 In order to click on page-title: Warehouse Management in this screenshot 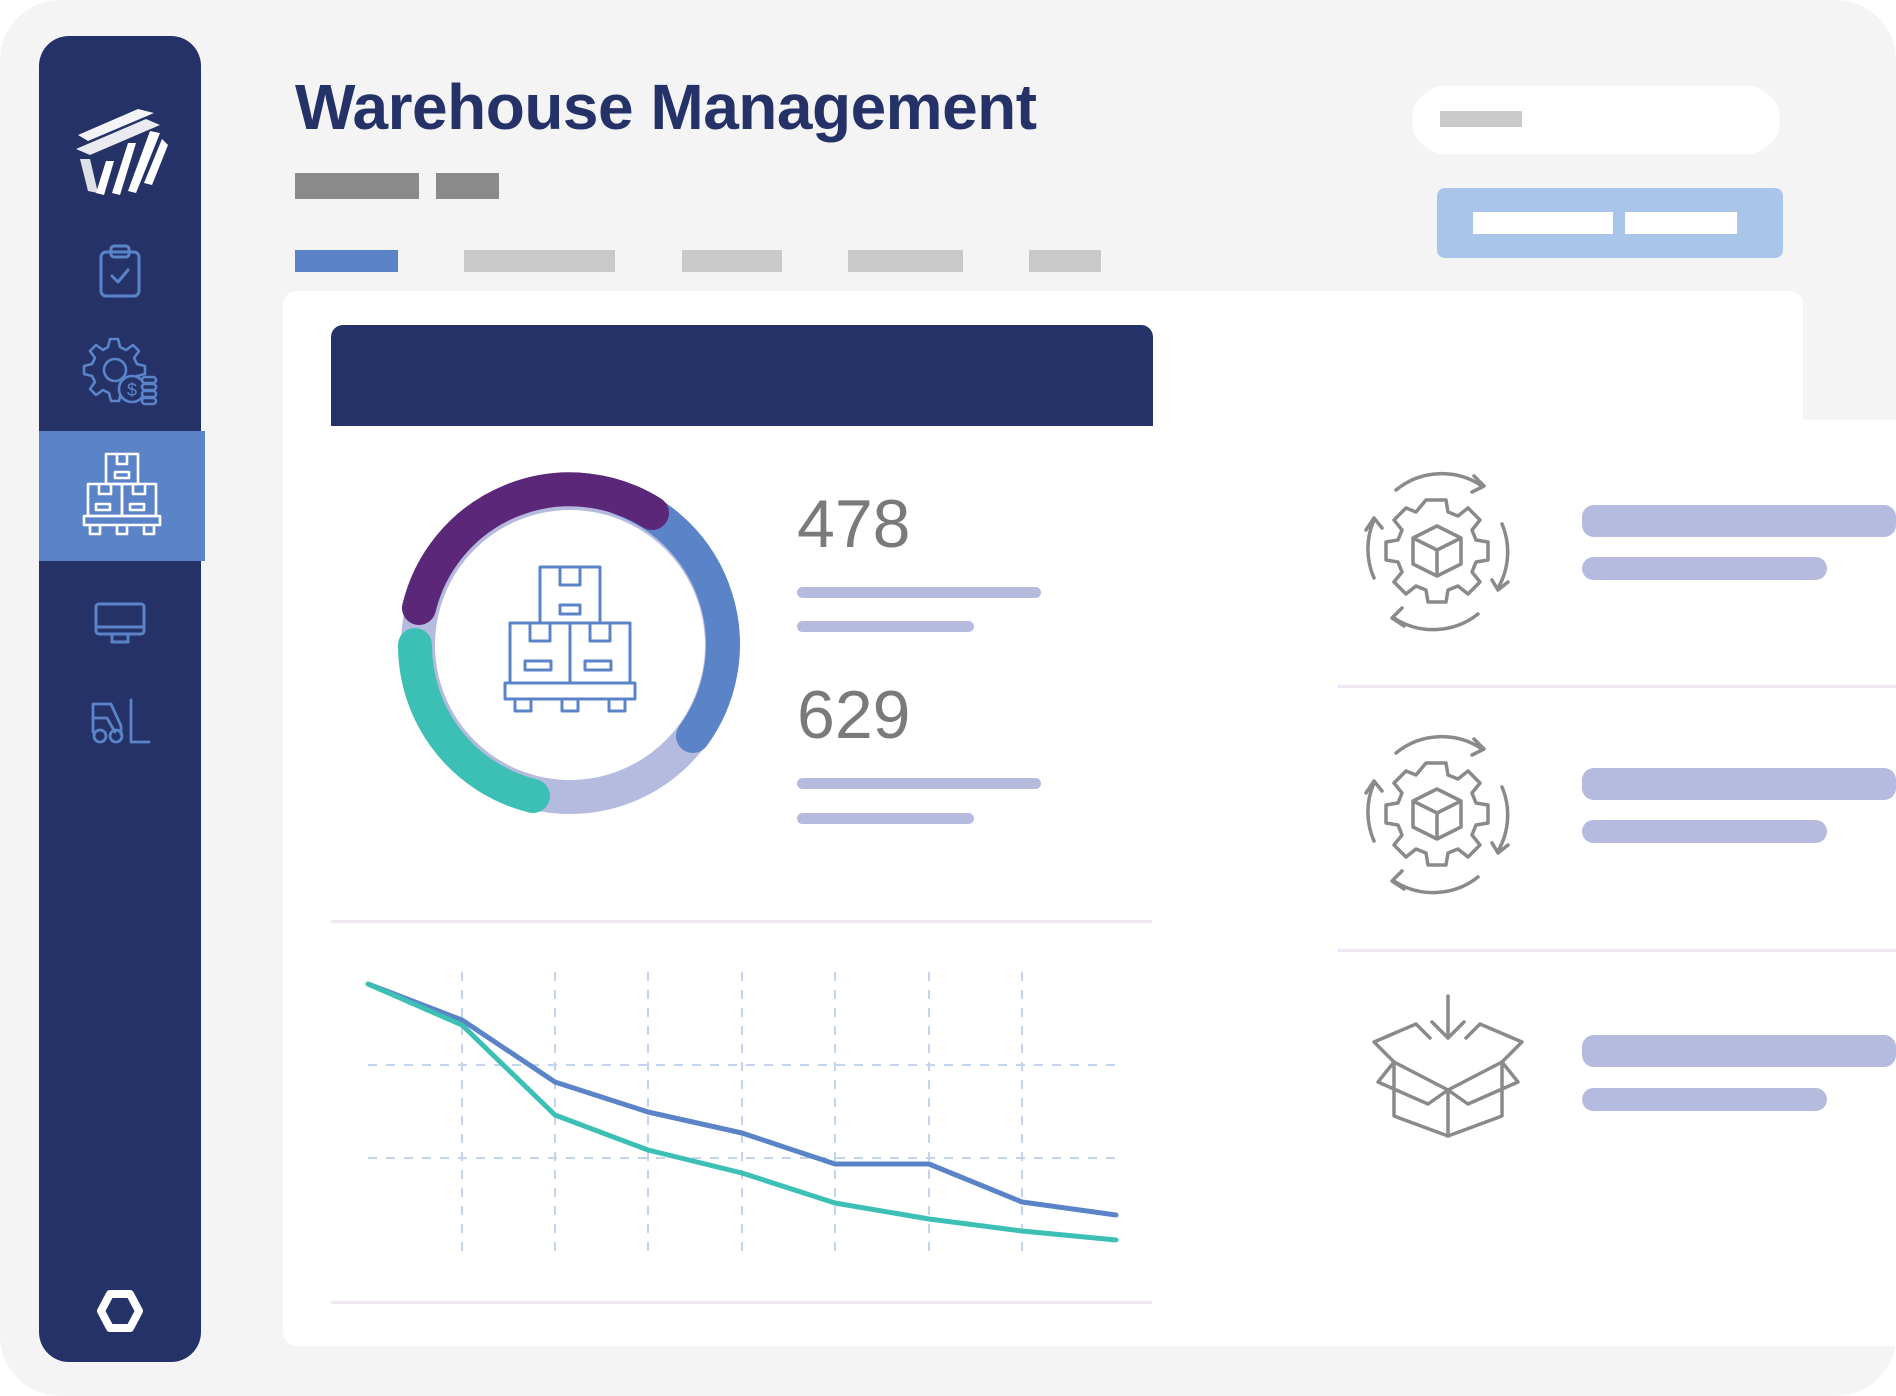, I will do `click(666, 107)`.